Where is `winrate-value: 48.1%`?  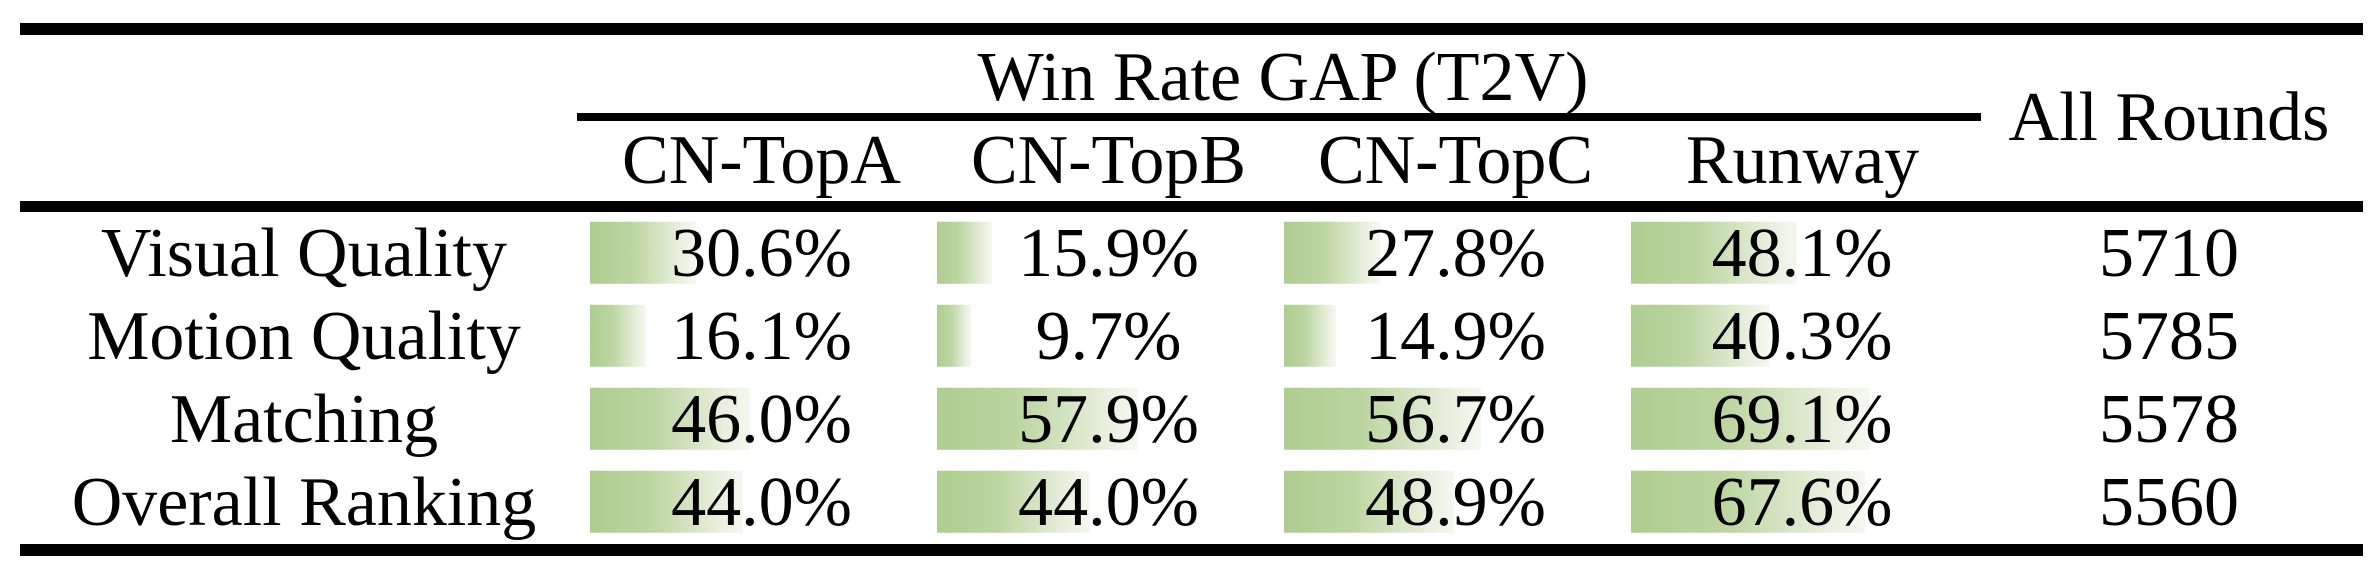
winrate-value: 48.1% is located at coordinates (1802, 253).